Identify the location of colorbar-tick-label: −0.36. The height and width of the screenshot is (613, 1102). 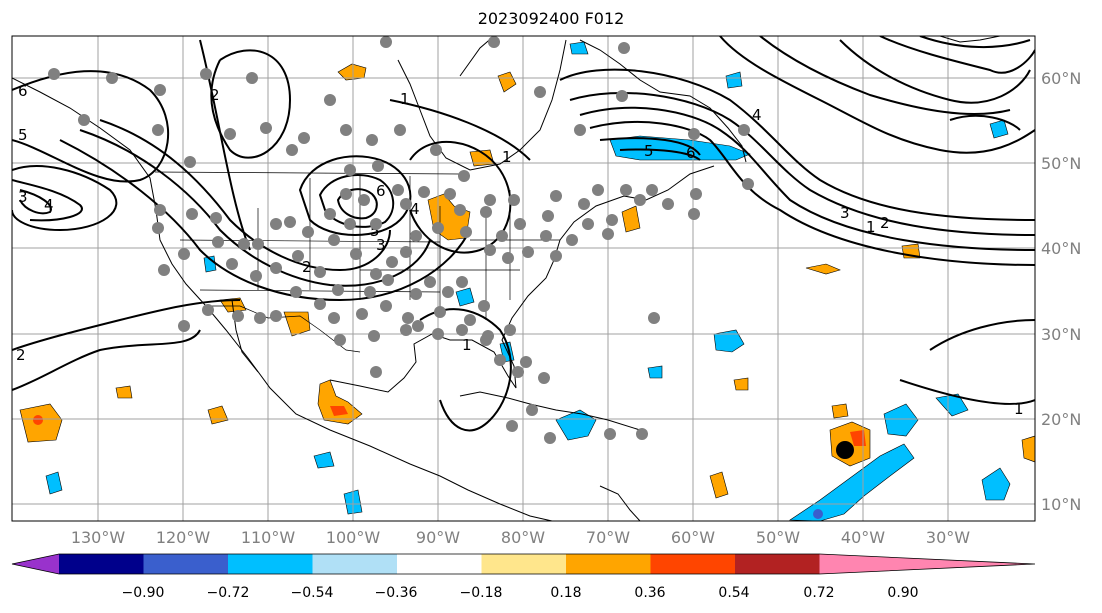
(396, 593).